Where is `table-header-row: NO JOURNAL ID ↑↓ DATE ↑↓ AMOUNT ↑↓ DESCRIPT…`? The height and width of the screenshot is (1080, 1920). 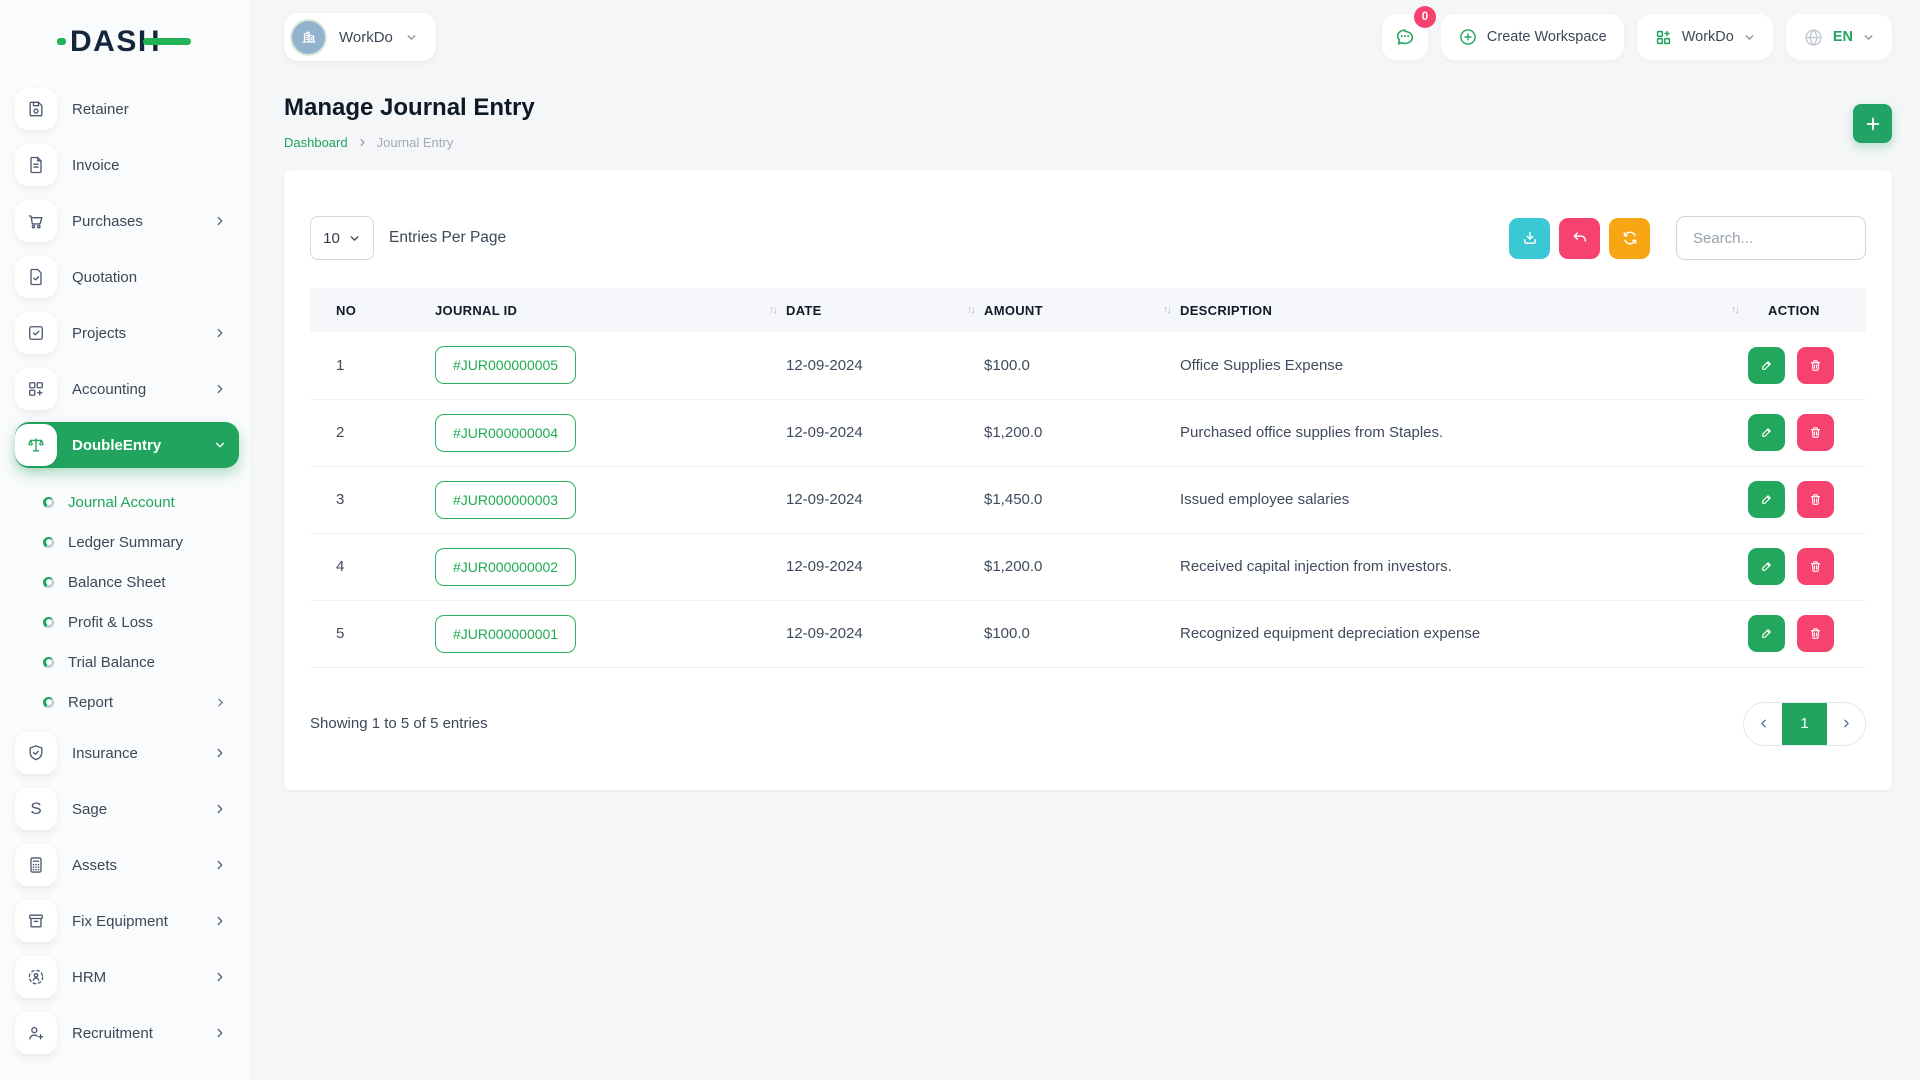
table-header-row: NO JOURNAL ID ↑↓ DATE ↑↓ AMOUNT ↑↓ DESCRIPT… is located at coordinates (1088, 310).